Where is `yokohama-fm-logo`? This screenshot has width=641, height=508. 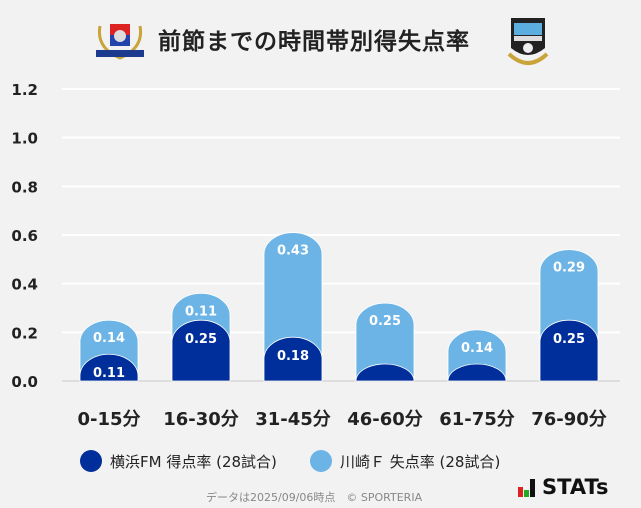 yokohama-fm-logo is located at coordinates (120, 42).